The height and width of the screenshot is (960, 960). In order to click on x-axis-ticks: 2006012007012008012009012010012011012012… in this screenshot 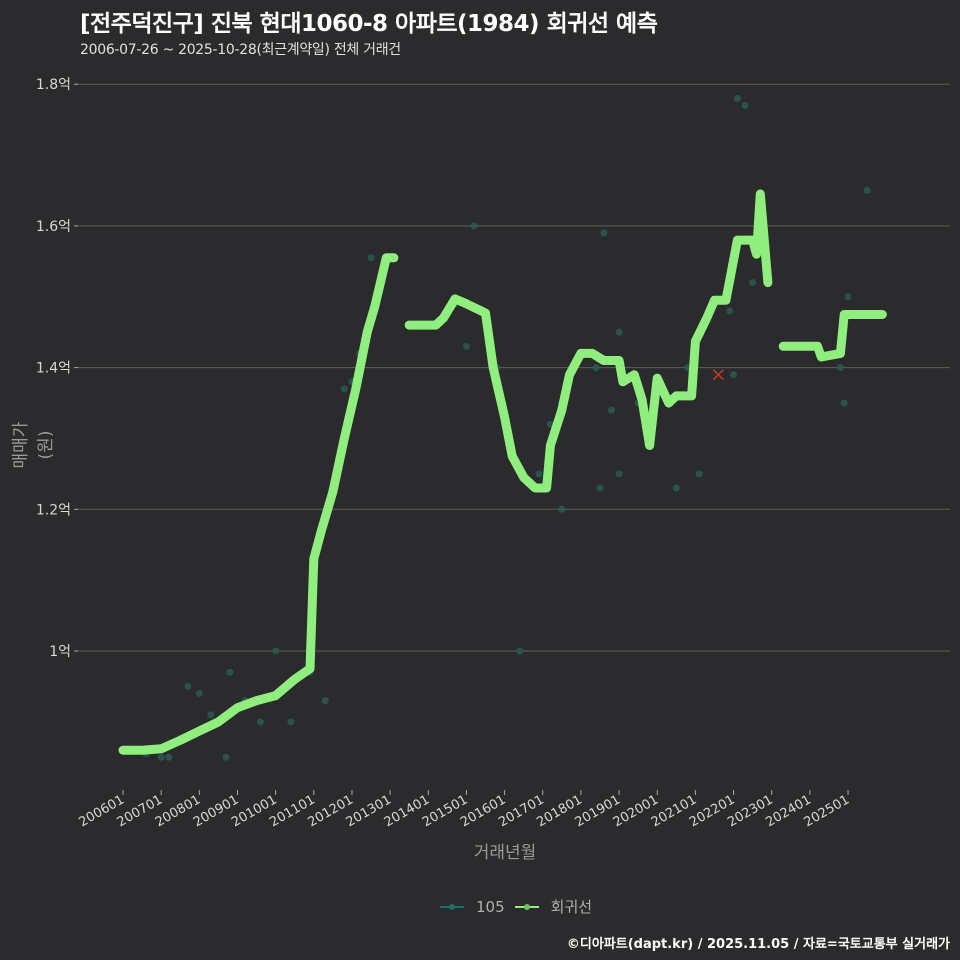, I will do `click(464, 810)`.